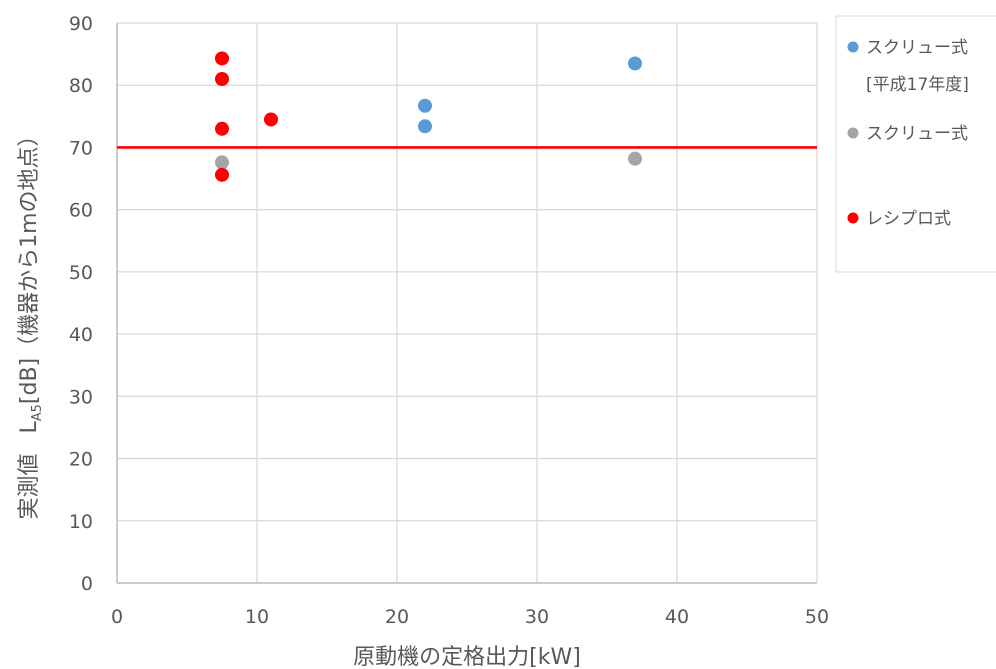  Describe the element at coordinates (853, 133) in the screenshot. I see `legend-marker-screw` at that location.